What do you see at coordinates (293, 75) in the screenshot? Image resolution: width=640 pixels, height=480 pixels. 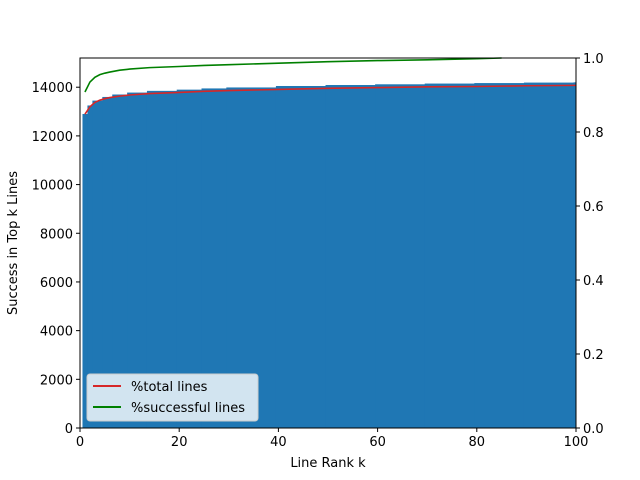 I see `series-line-successful` at bounding box center [293, 75].